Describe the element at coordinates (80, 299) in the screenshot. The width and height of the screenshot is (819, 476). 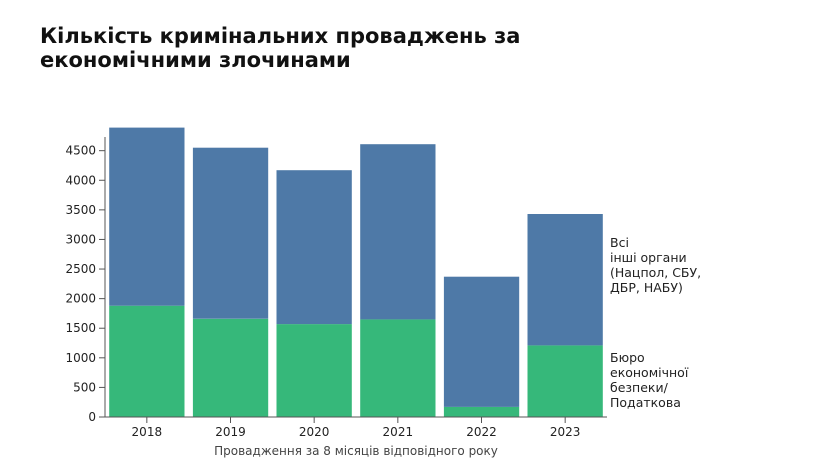
I see `y-tick-label: 2000` at that location.